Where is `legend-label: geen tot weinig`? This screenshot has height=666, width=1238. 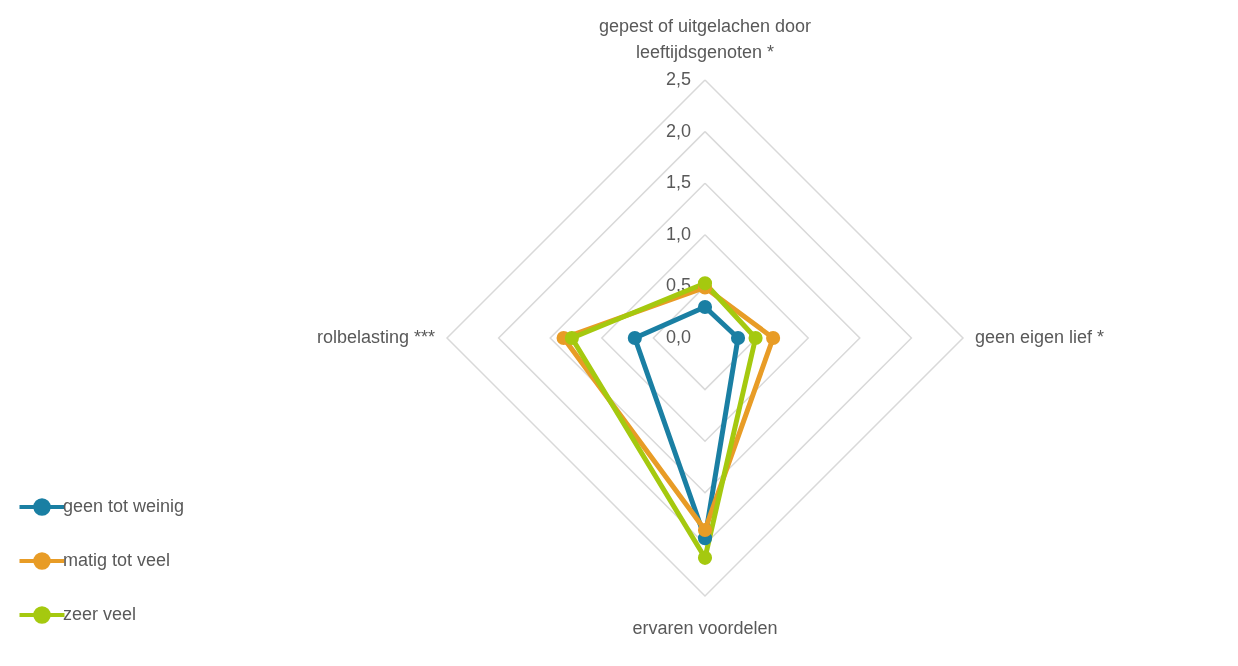 legend-label: geen tot weinig is located at coordinates (124, 506).